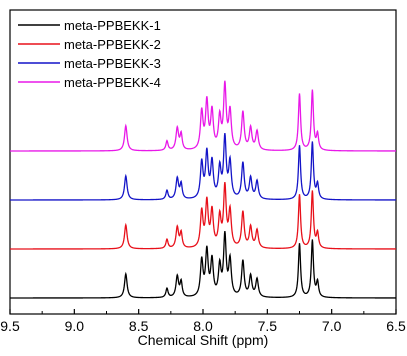 This screenshot has height=356, width=407. I want to click on x-tick-label: 8.5, so click(139, 326).